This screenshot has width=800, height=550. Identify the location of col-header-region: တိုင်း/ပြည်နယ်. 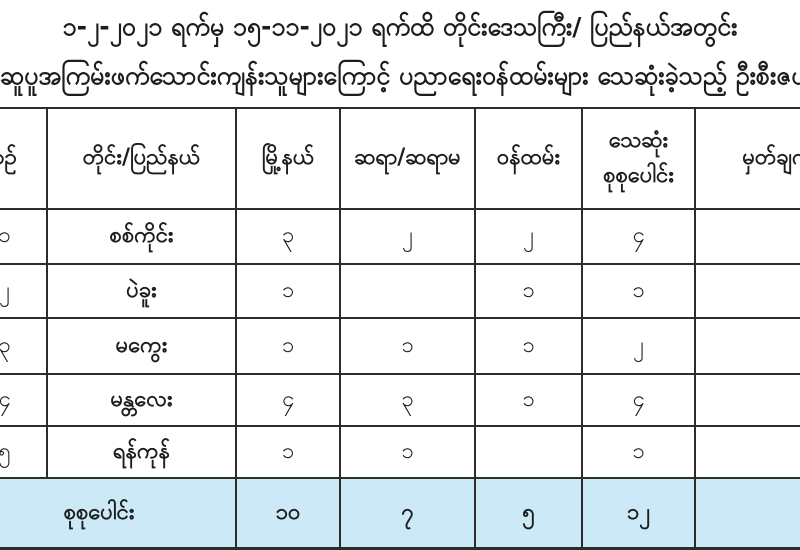
(141, 158).